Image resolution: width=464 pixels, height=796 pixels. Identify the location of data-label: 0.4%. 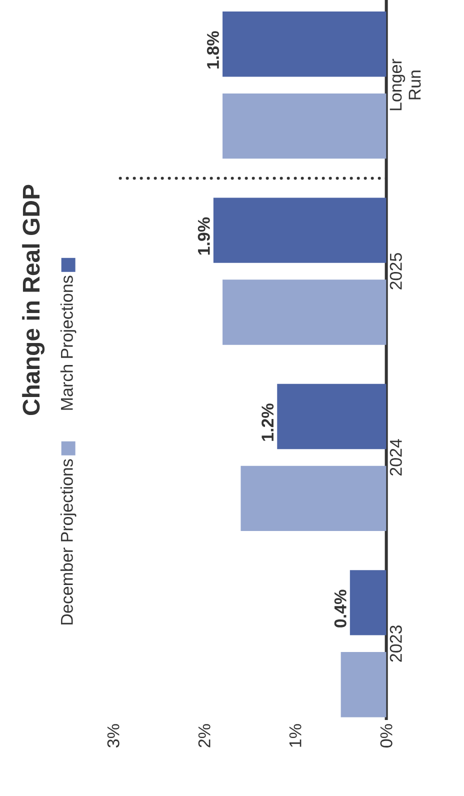
(340, 609).